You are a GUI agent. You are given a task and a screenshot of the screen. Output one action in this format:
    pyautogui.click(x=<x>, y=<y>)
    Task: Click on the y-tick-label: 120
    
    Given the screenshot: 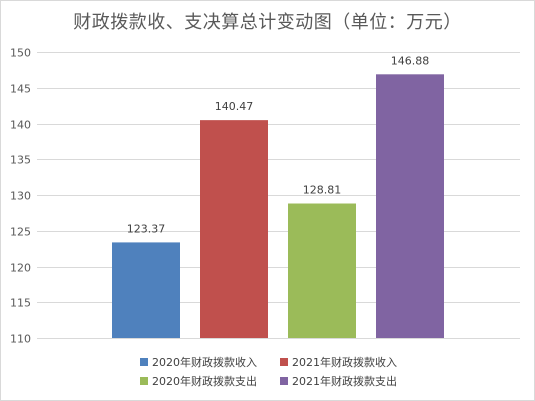 What is the action you would take?
    pyautogui.click(x=20, y=268)
    